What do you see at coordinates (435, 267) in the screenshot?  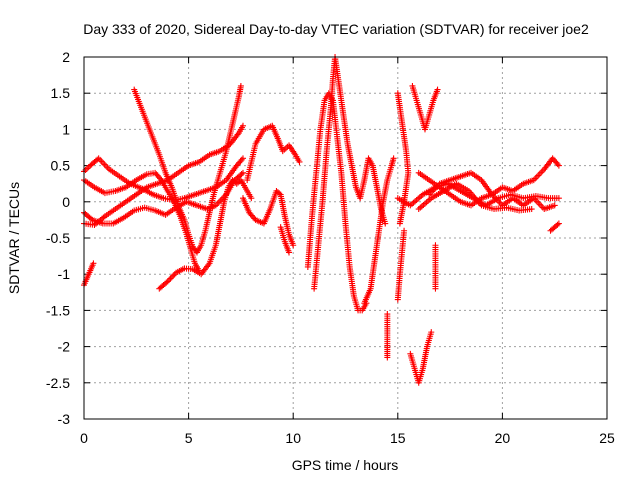 I see `series-s19` at bounding box center [435, 267].